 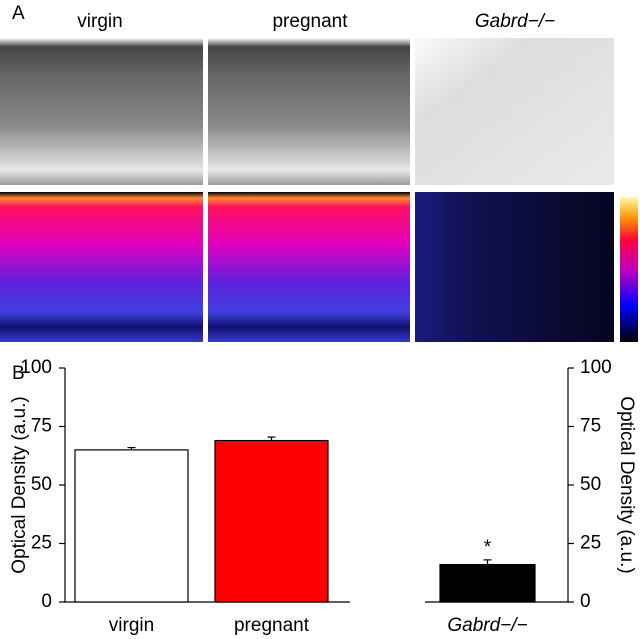 I want to click on column-title: pregnant, so click(x=310, y=21).